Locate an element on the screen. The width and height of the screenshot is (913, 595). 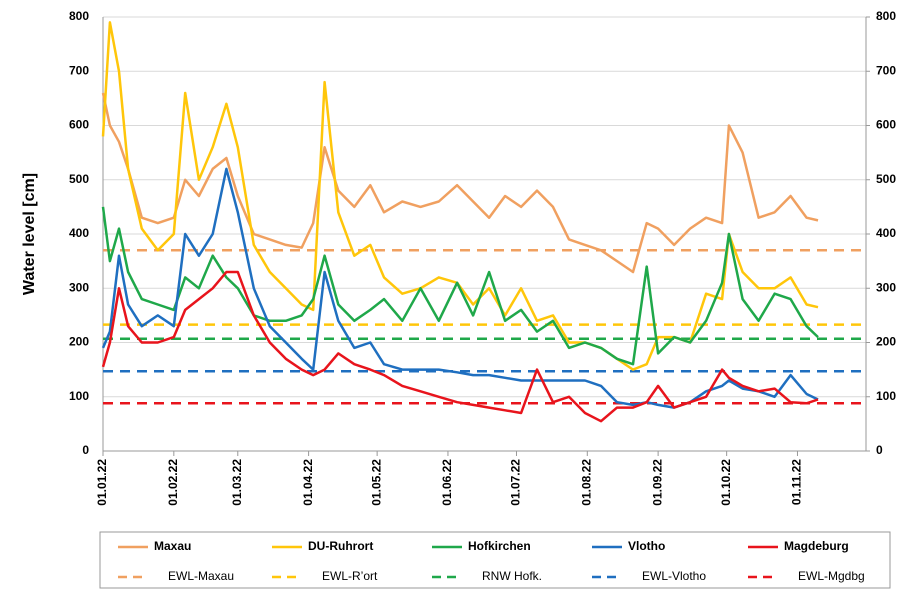
legend-label: Hofkirchen is located at coordinates (499, 546).